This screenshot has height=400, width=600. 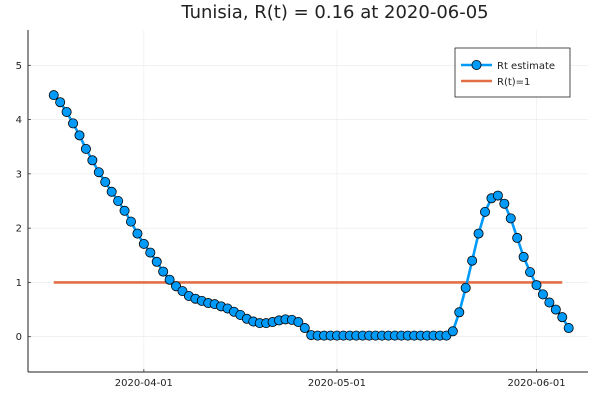 What do you see at coordinates (19, 174) in the screenshot?
I see `y-tick-label: 3` at bounding box center [19, 174].